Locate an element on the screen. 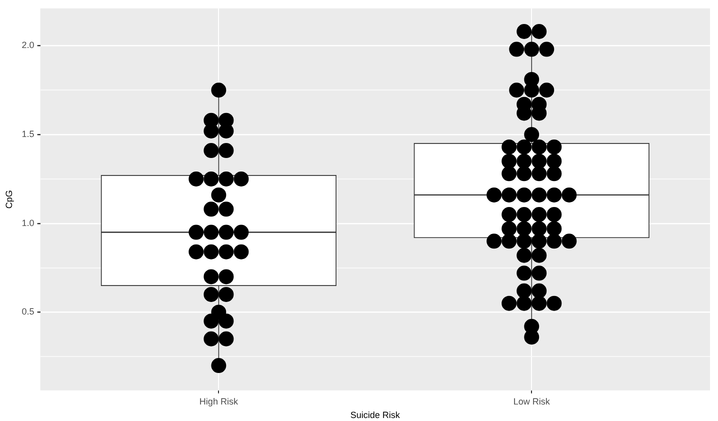  x-tick-label: High Risk is located at coordinates (218, 401).